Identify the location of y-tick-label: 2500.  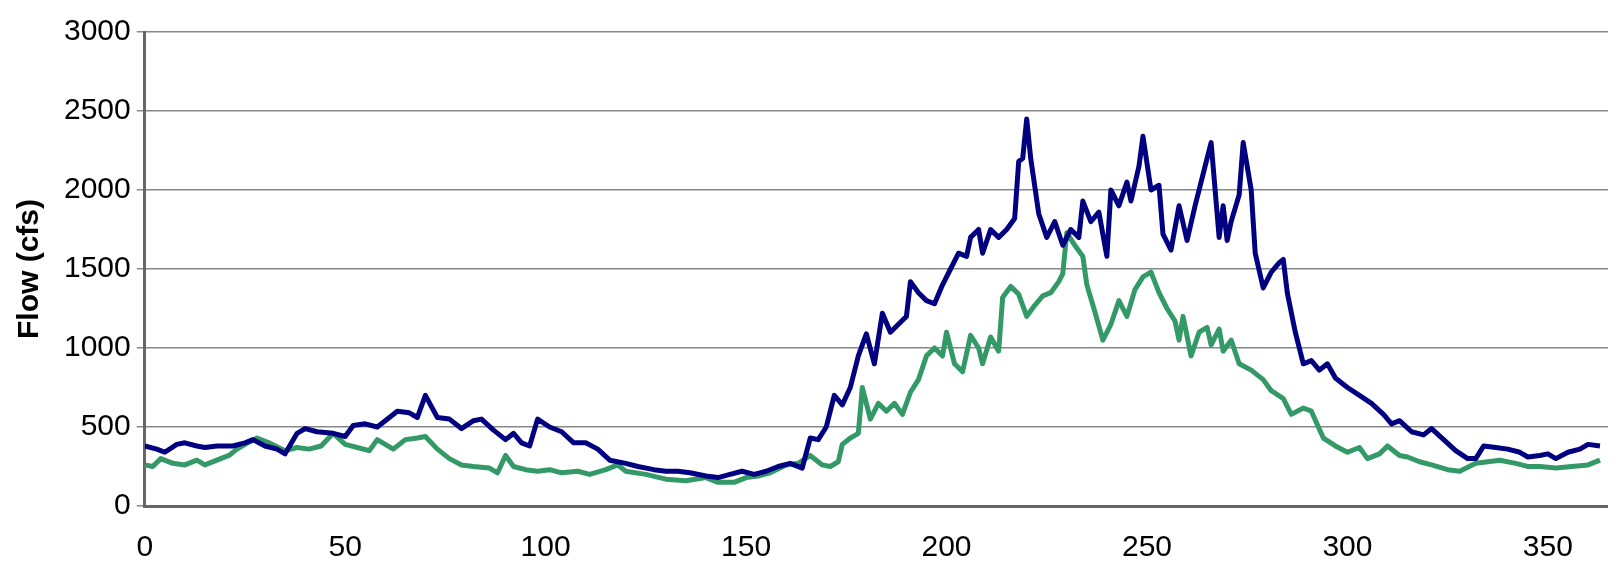
(97, 109).